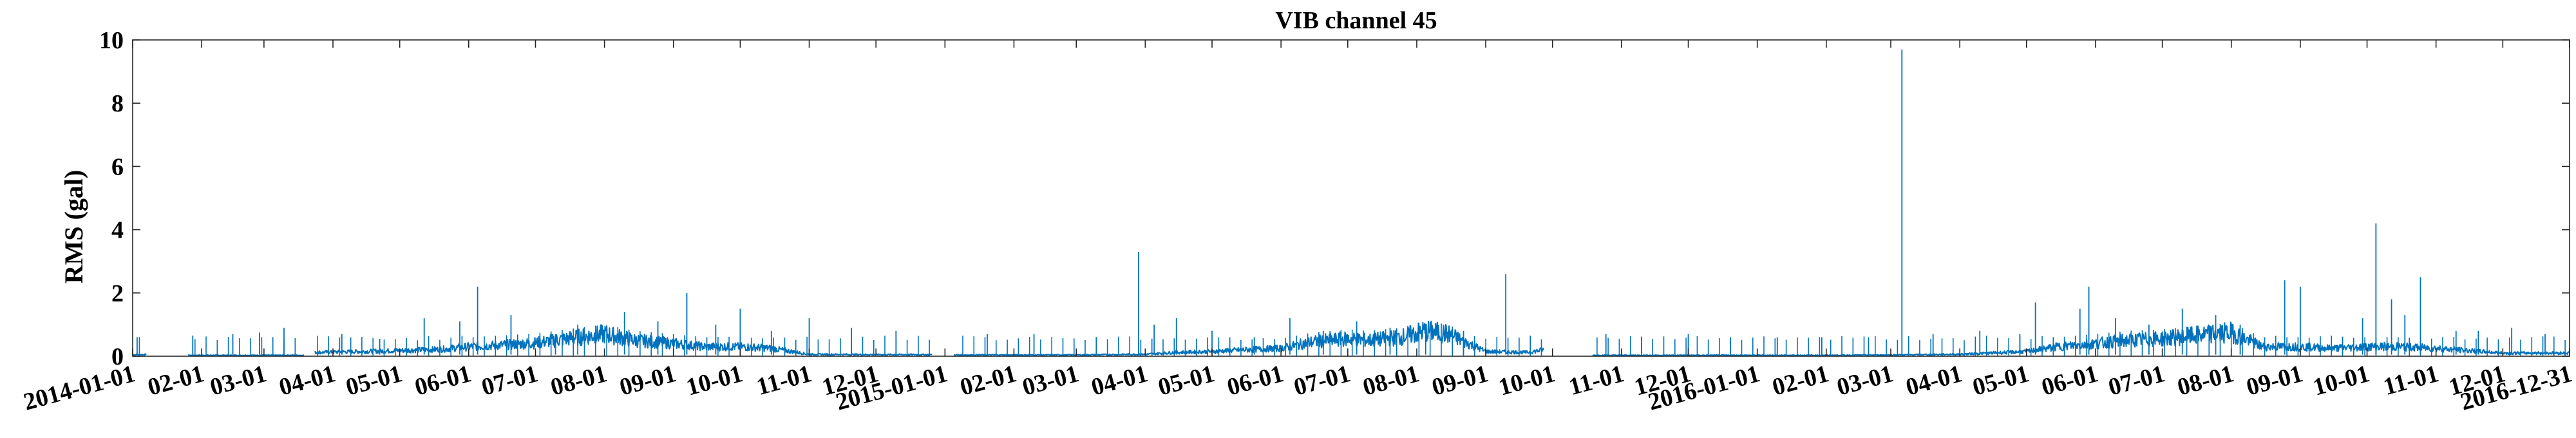 The image size is (2576, 438). What do you see at coordinates (117, 293) in the screenshot?
I see `y-tick-label: 2` at bounding box center [117, 293].